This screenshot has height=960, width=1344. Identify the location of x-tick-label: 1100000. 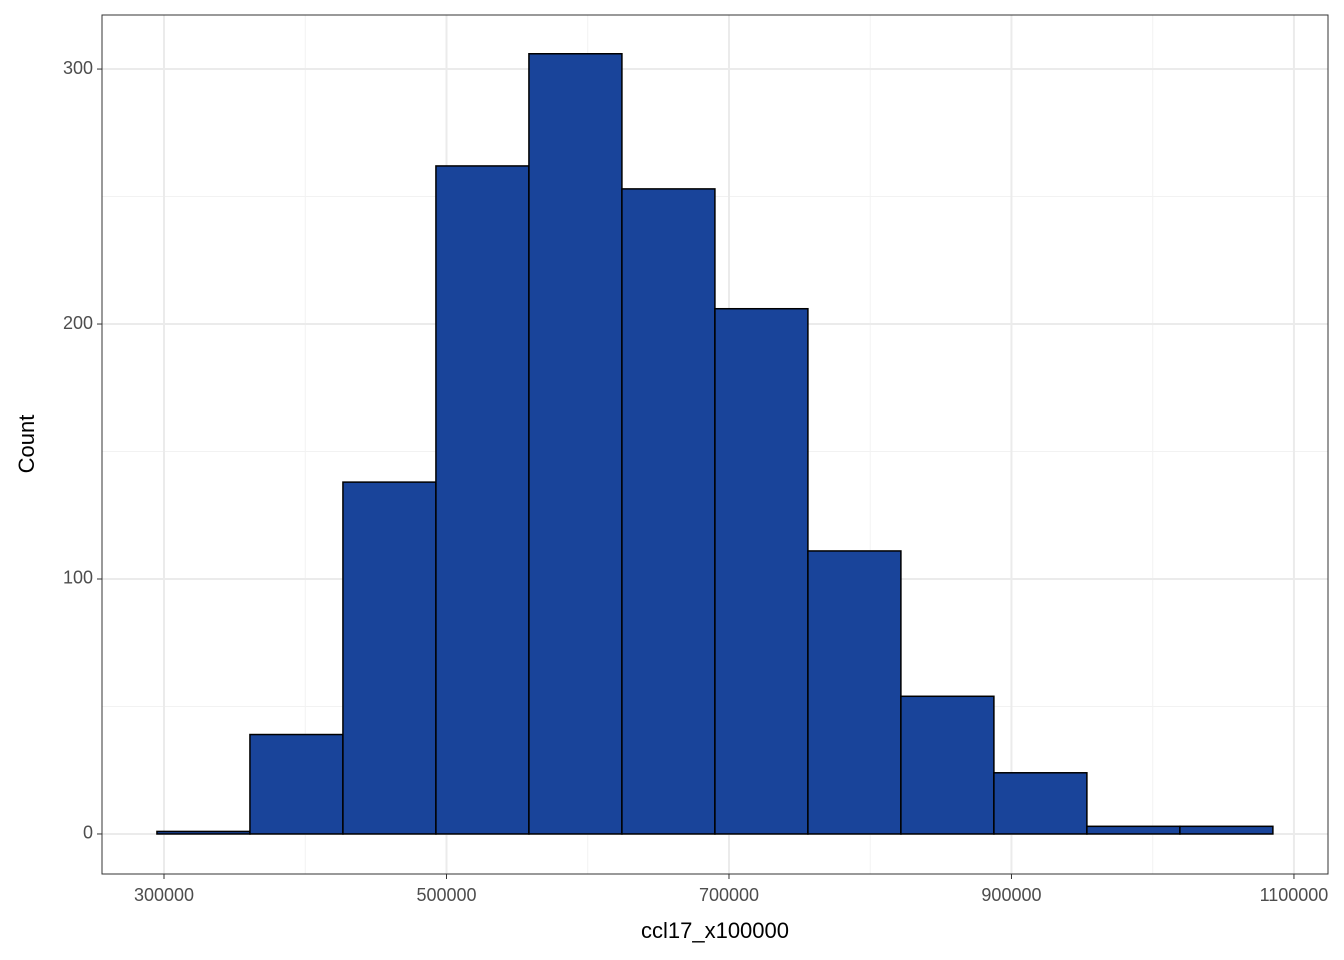
(1294, 895).